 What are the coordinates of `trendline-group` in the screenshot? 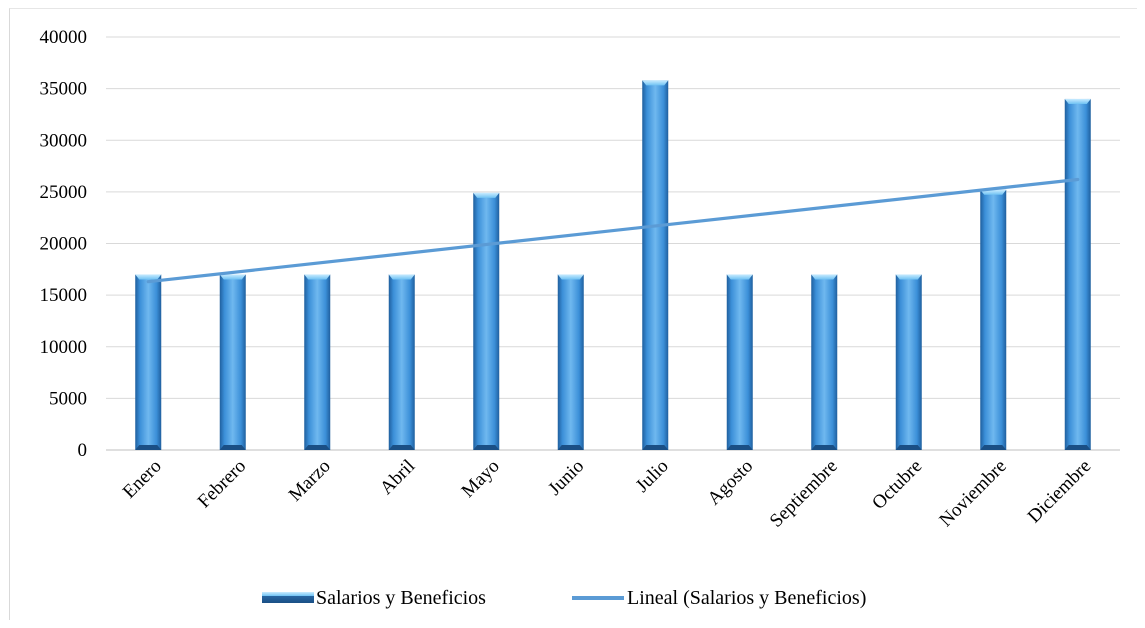 It's located at (613, 230).